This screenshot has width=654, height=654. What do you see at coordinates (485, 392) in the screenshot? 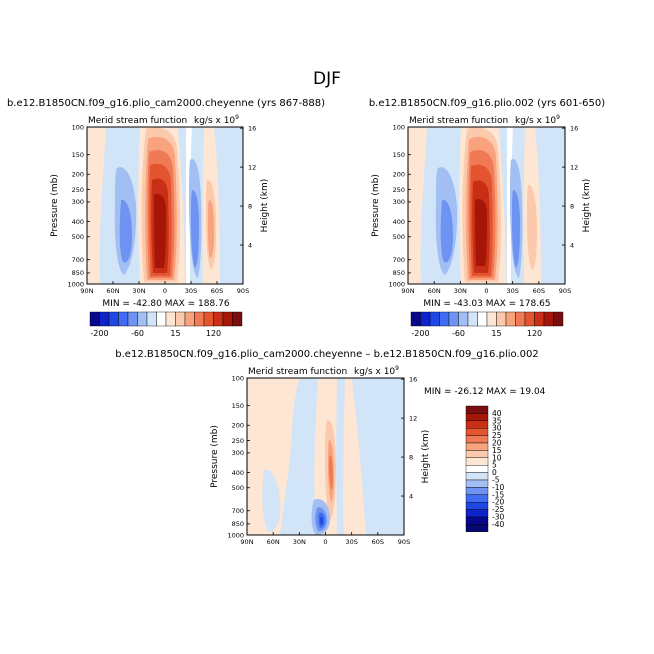
I see `panel-diff-stats: MIN = -26.12 MAX = 19.04` at bounding box center [485, 392].